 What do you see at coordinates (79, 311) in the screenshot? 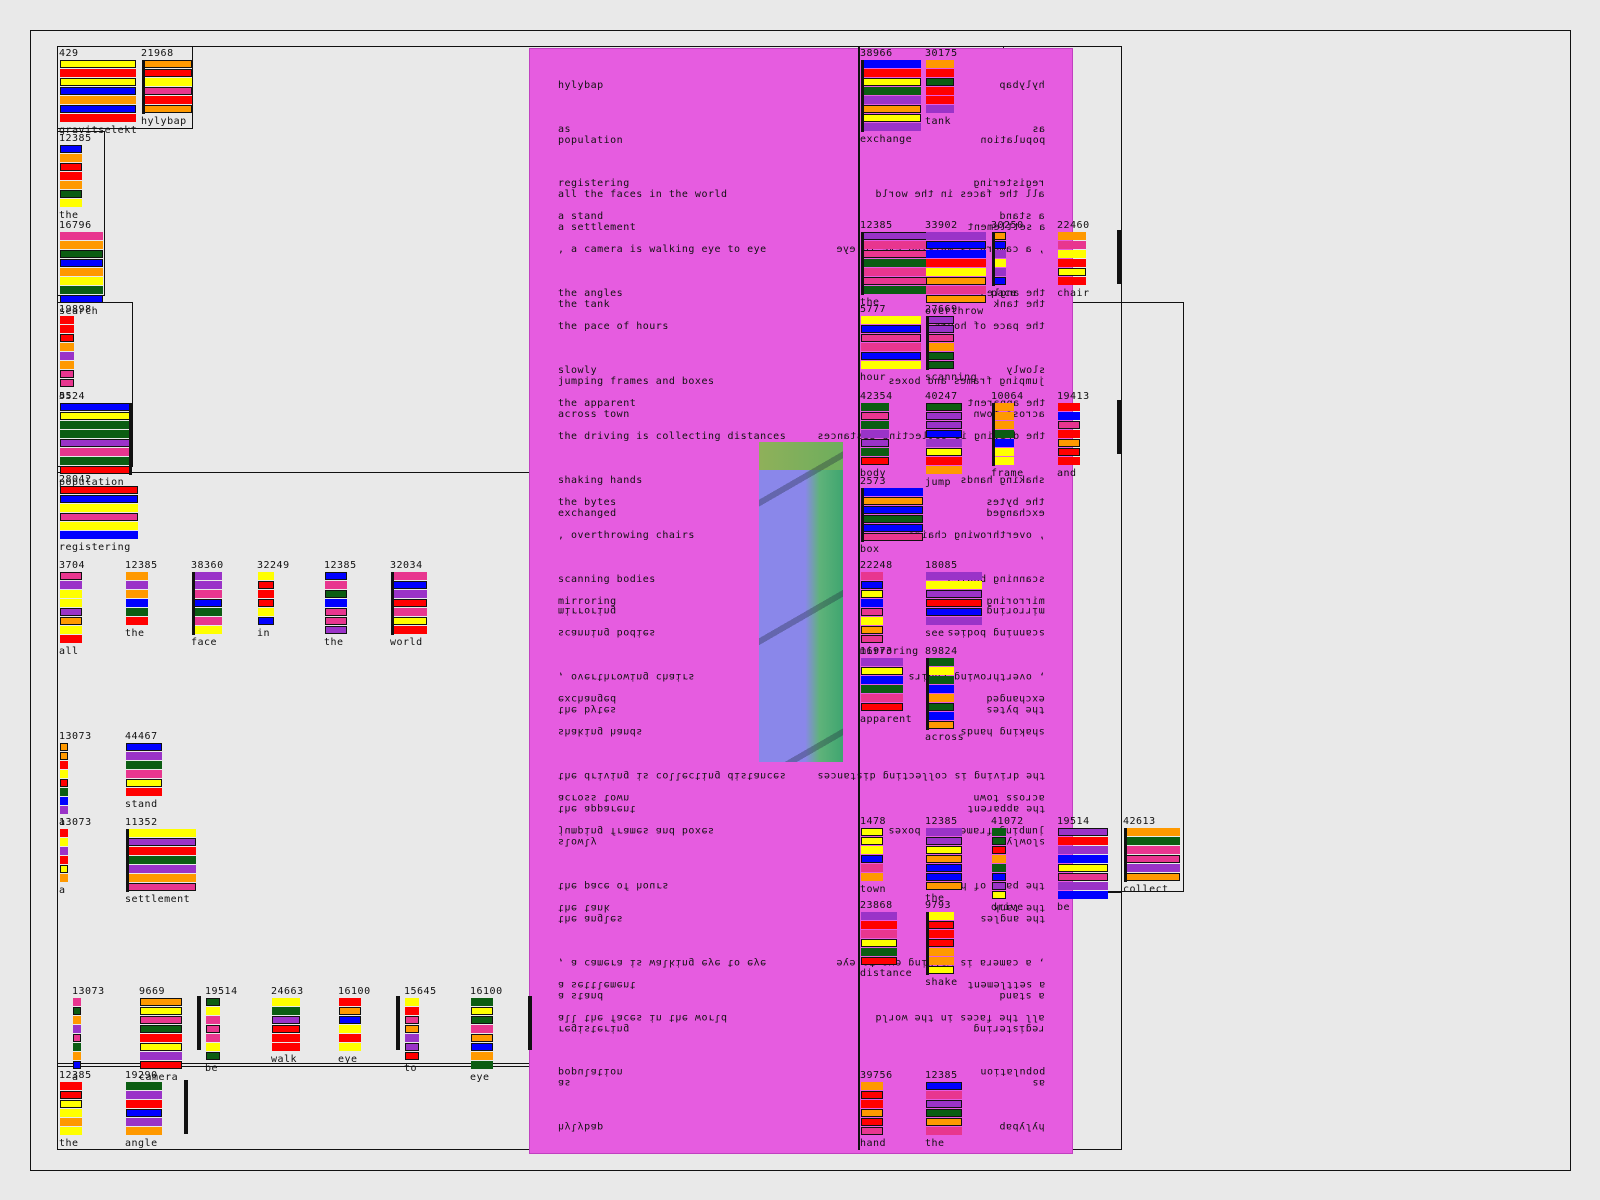
I see `widget-label: search` at bounding box center [79, 311].